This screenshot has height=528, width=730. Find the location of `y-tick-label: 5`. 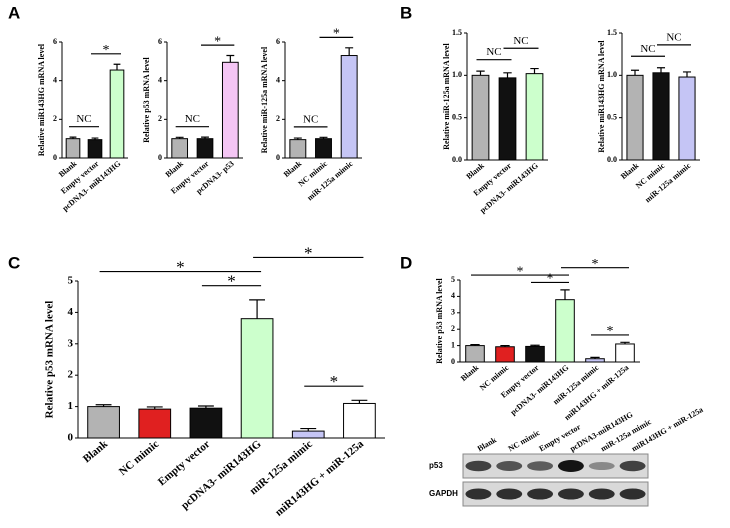

y-tick-label: 5 is located at coordinates (71, 281).